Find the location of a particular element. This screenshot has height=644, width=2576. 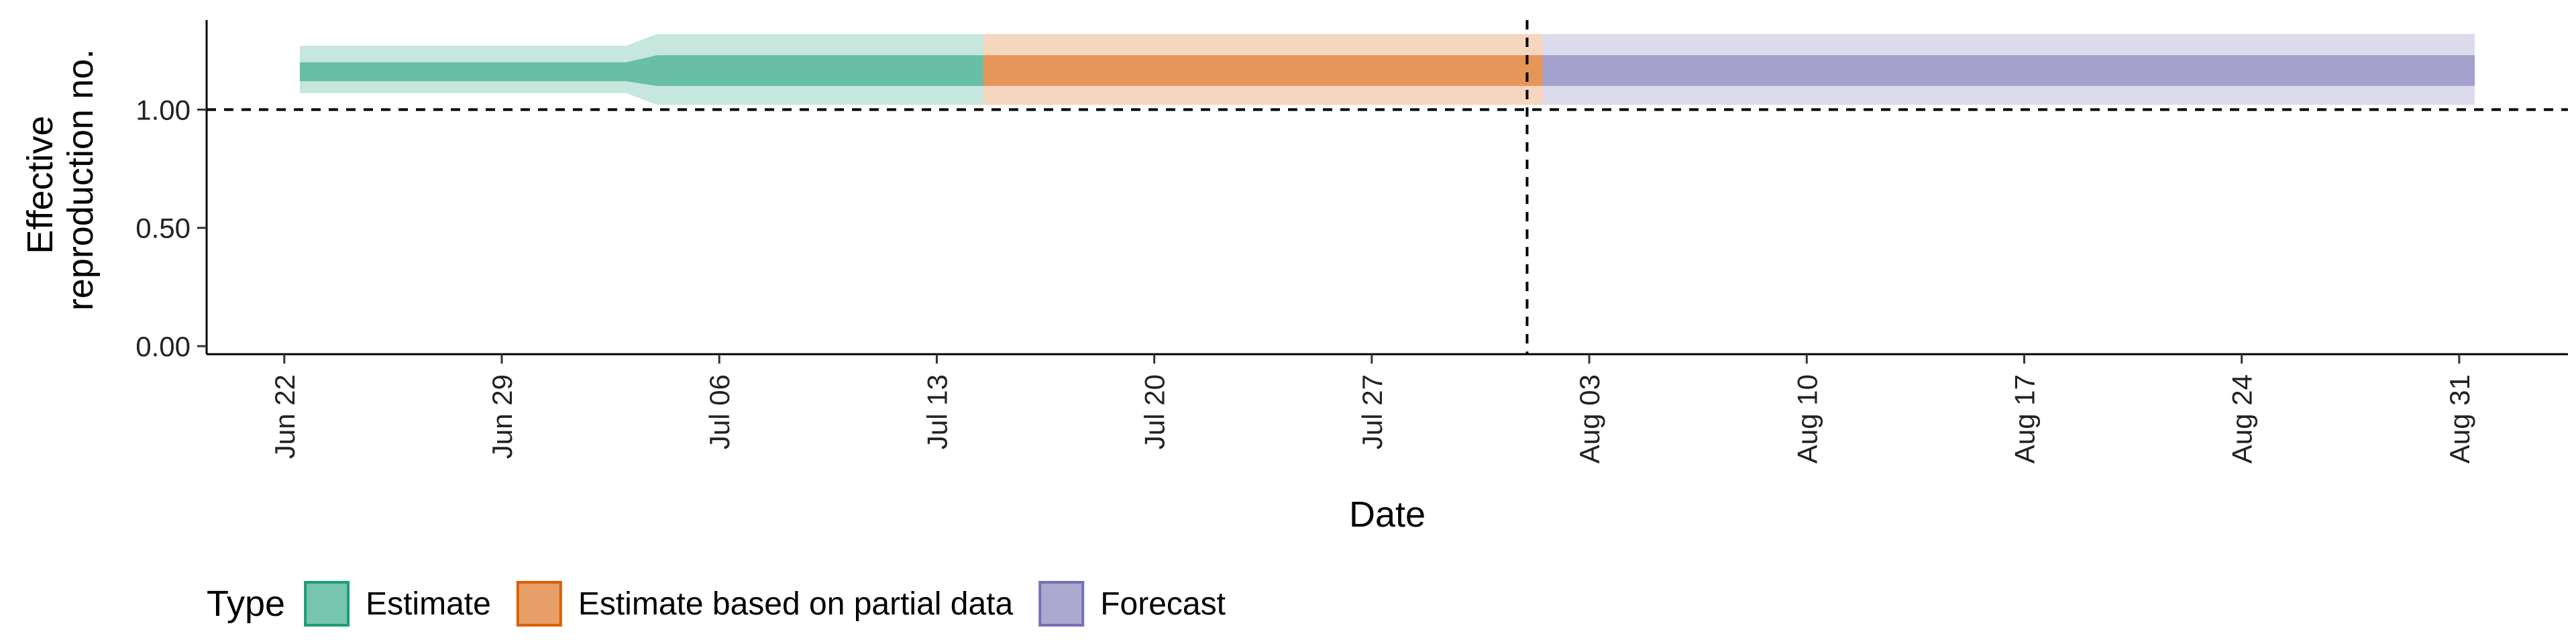

y-tick-label: 0.00 is located at coordinates (163, 346).